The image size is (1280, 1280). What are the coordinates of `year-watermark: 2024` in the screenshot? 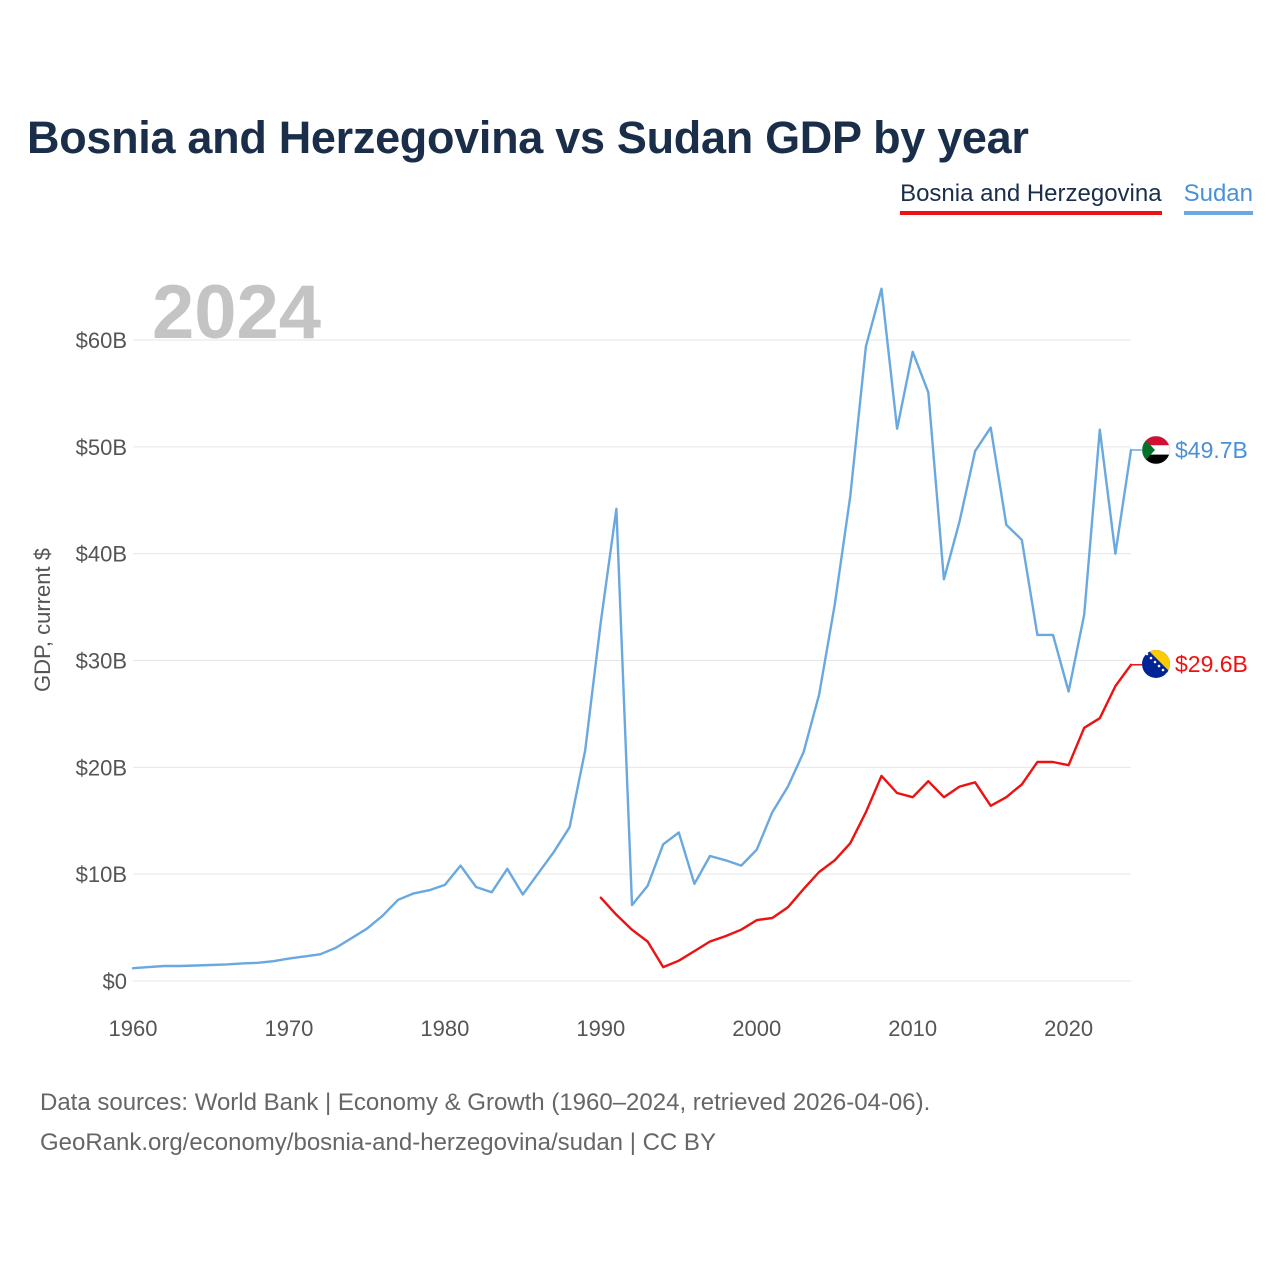 It's located at (236, 312).